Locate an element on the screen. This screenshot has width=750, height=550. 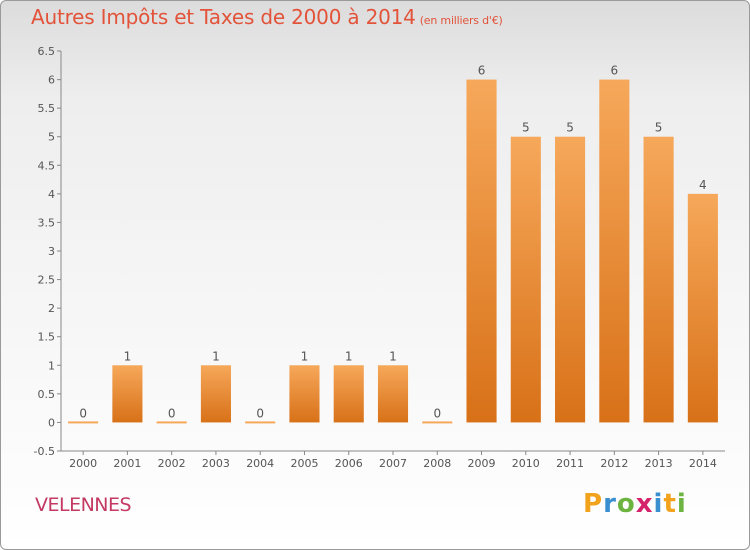
proxiti-logo: Proxiti is located at coordinates (635, 504).